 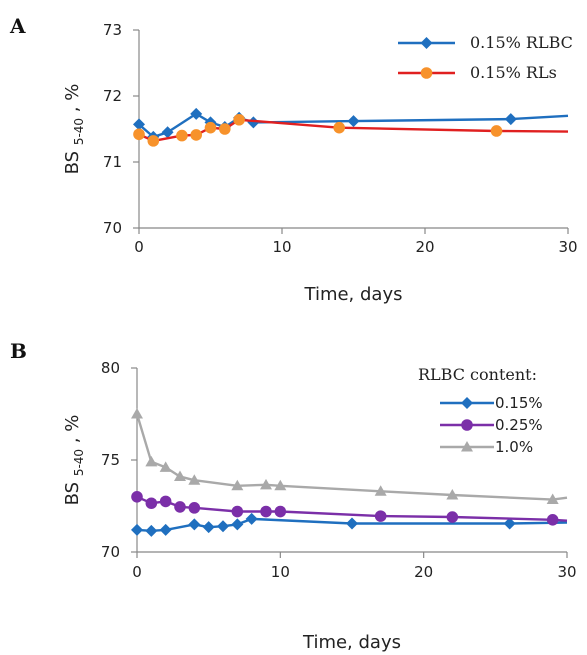 What do you see at coordinates (513, 72) in the screenshot?
I see `legend-label: 0.15% RLs` at bounding box center [513, 72].